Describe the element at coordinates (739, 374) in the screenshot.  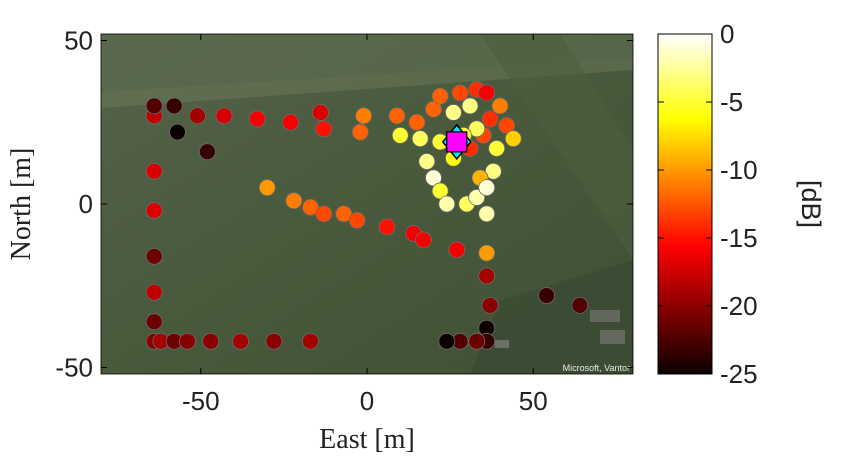
I see `colorbar-tick-label: -25` at that location.